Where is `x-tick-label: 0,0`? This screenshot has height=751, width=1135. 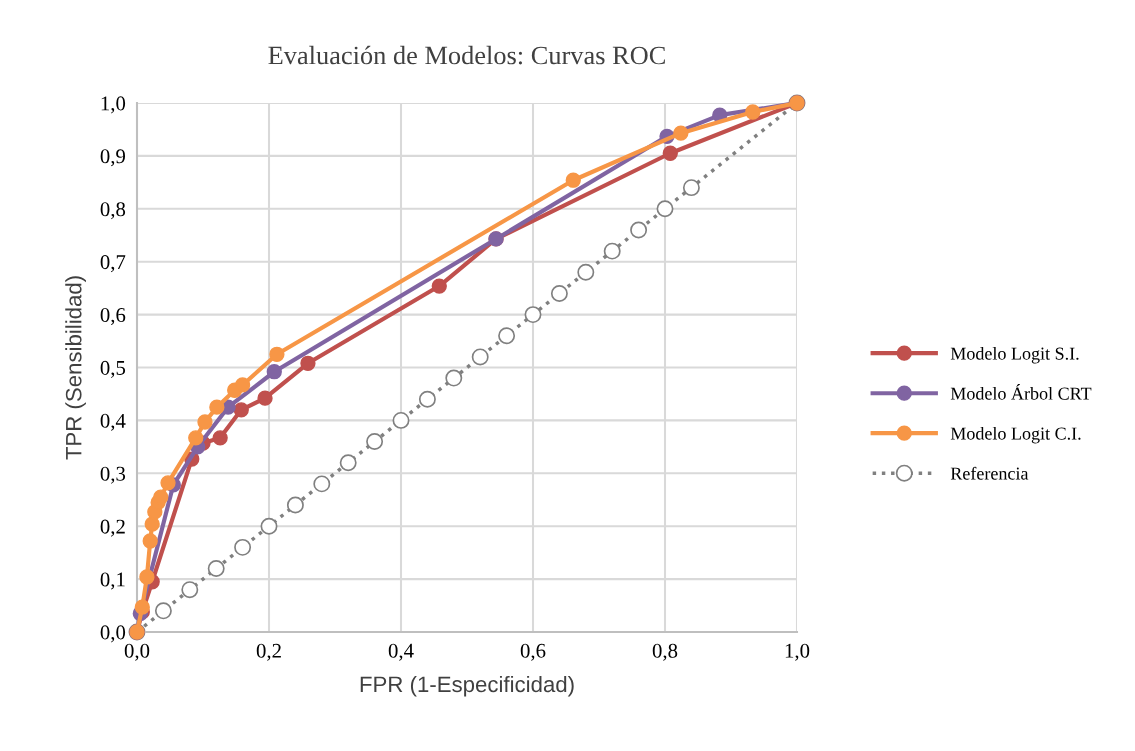 x-tick-label: 0,0 is located at coordinates (137, 652).